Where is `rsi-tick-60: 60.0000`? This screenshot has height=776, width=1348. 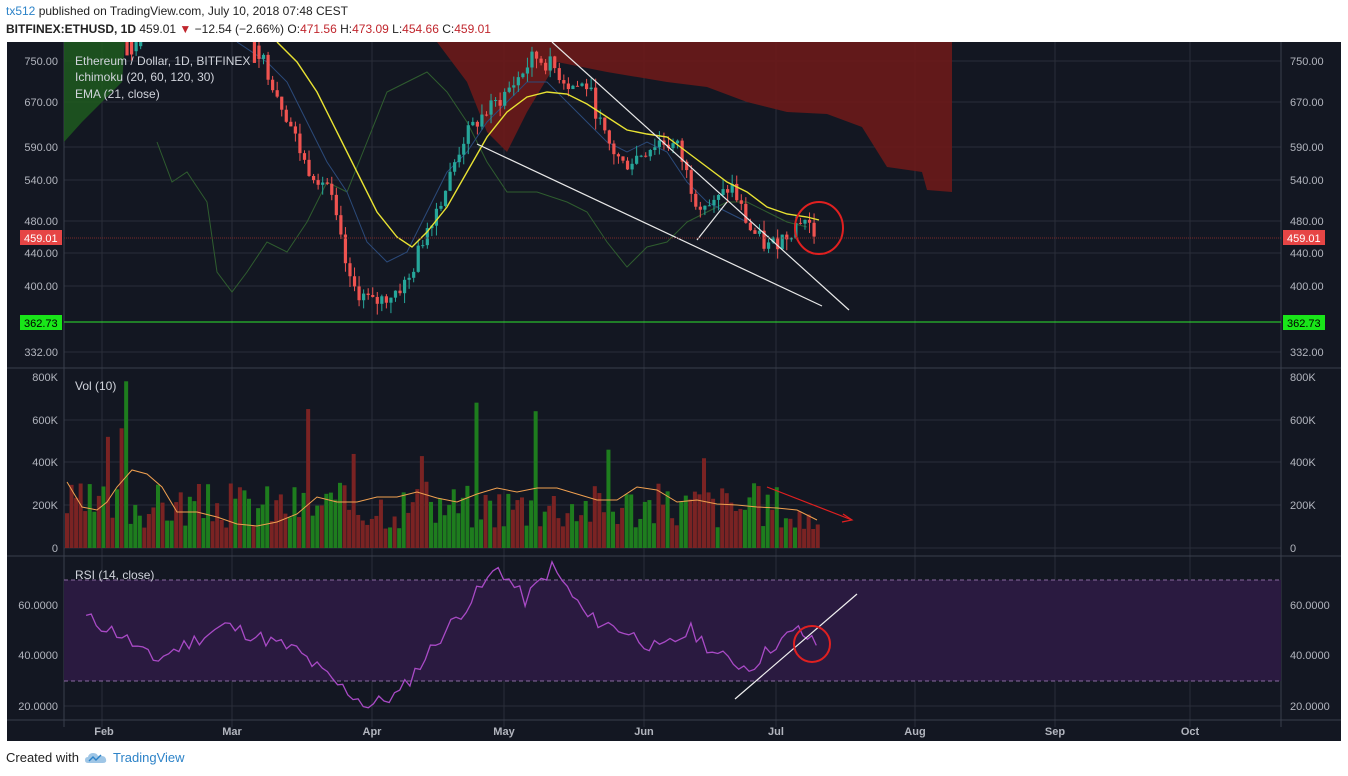
rsi-tick-60: 60.0000 is located at coordinates (38, 606).